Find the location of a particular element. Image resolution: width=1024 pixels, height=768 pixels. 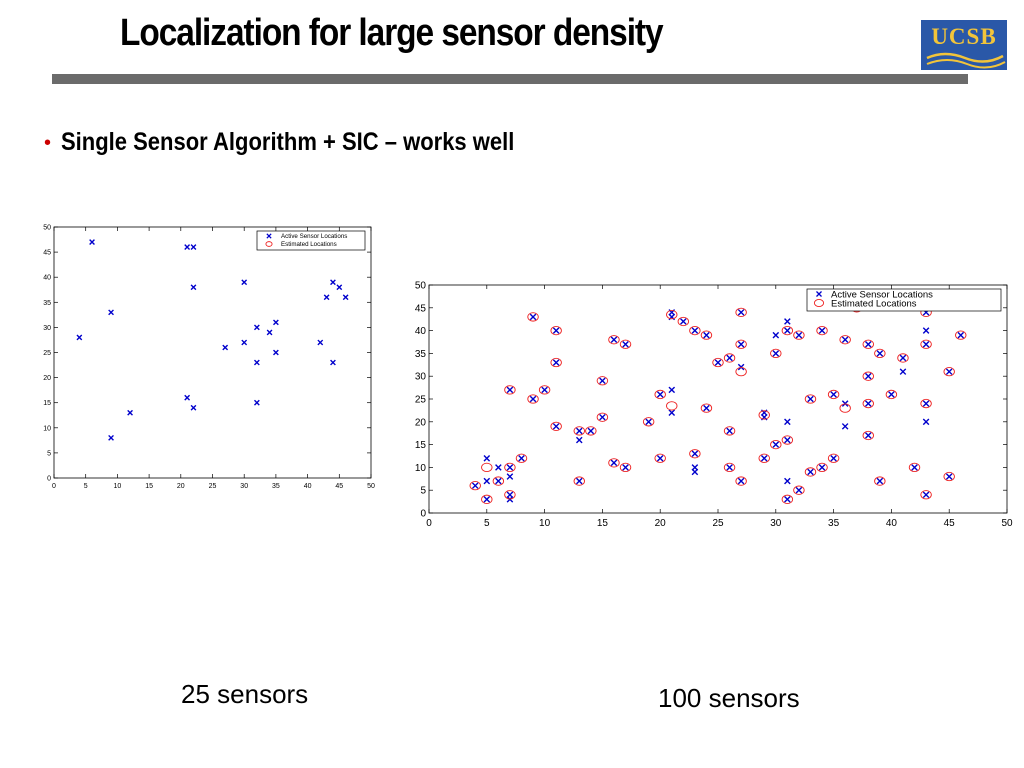

y-tick-label: 50 is located at coordinates (47, 227).